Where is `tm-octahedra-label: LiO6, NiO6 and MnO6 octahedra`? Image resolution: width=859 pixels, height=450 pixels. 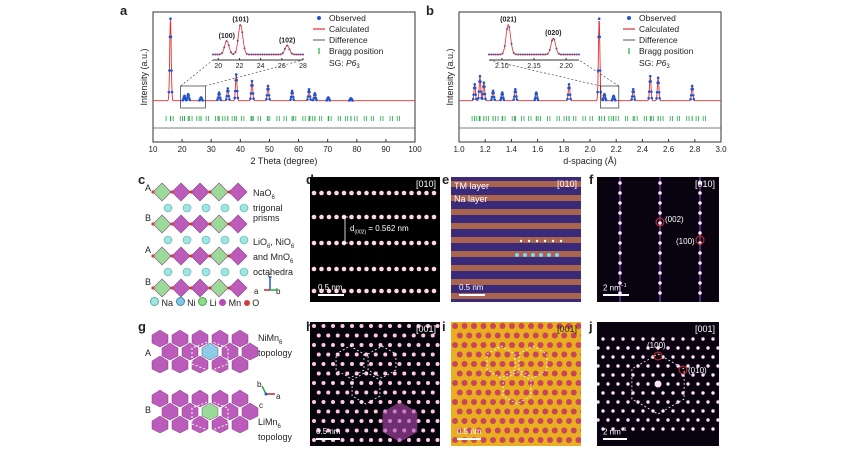
tm-octahedra-label: LiO6, NiO6 and MnO6 octahedra is located at coordinates (273, 257).